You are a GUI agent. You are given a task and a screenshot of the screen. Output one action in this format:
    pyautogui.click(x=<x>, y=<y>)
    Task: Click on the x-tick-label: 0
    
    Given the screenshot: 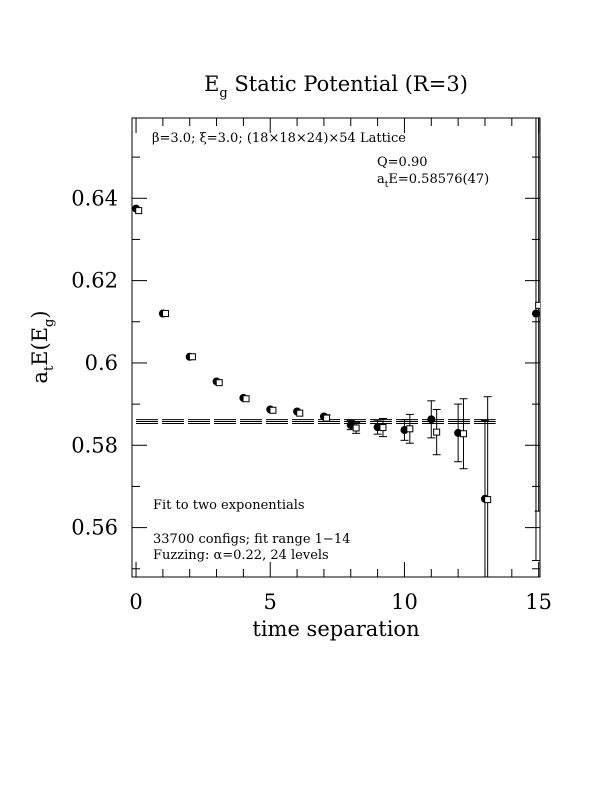 What is the action you would take?
    pyautogui.click(x=135, y=602)
    